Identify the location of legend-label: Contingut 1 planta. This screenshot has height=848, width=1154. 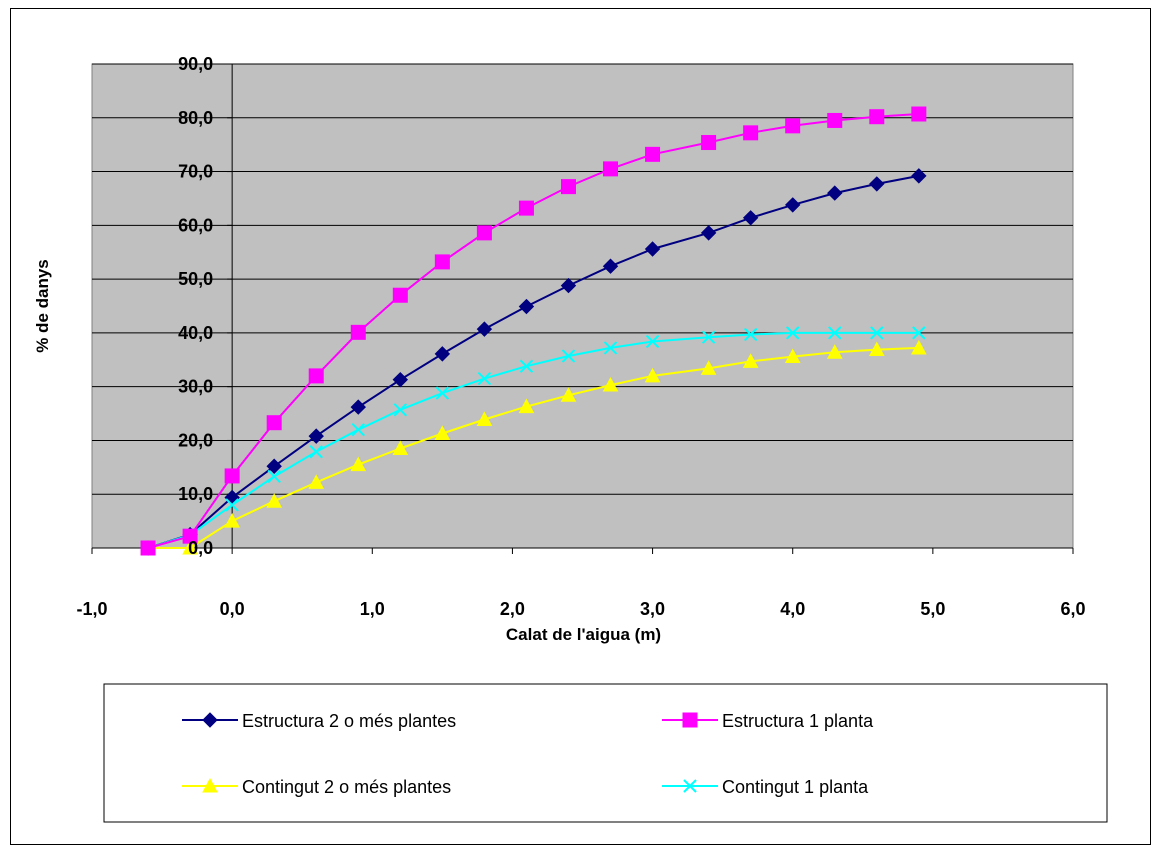
(795, 787).